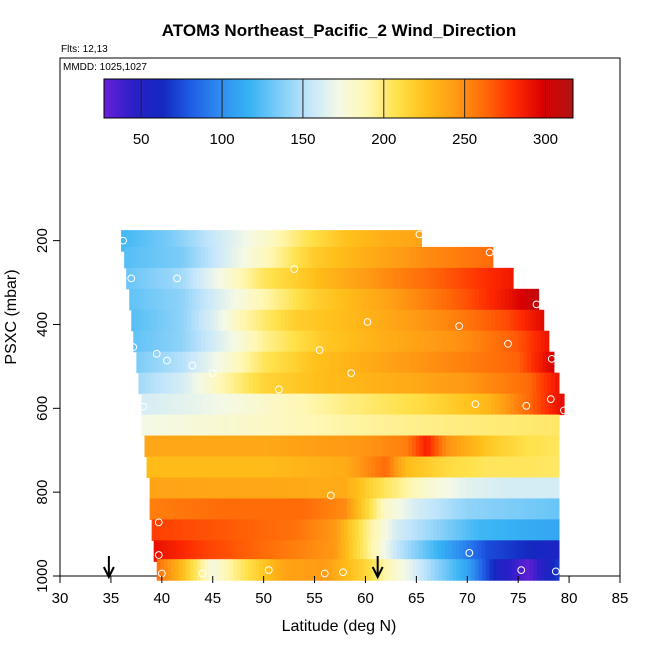  Describe the element at coordinates (105, 67) in the screenshot. I see `dates-note: MMDD: 1025,1027` at that location.